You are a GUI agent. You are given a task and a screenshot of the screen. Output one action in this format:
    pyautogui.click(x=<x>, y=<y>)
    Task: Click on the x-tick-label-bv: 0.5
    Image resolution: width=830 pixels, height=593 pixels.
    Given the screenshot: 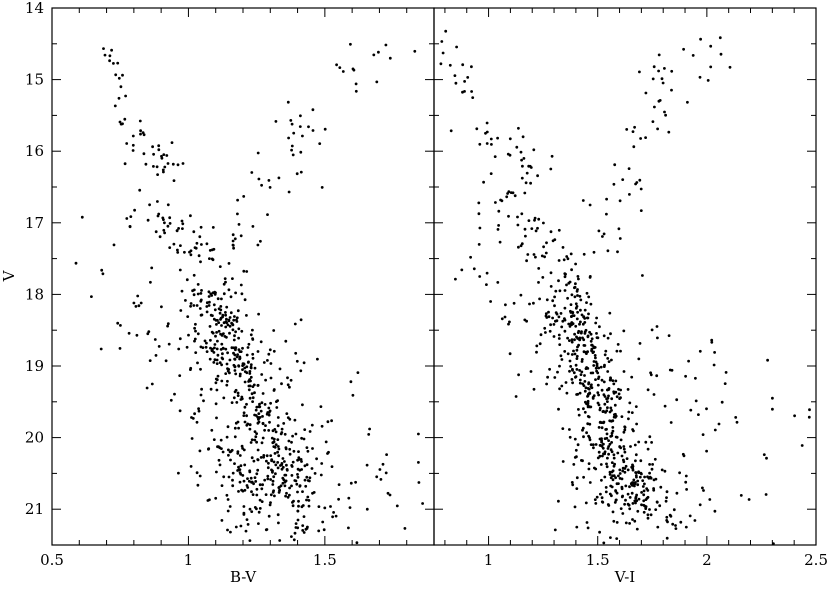 What is the action you would take?
    pyautogui.click(x=52, y=560)
    